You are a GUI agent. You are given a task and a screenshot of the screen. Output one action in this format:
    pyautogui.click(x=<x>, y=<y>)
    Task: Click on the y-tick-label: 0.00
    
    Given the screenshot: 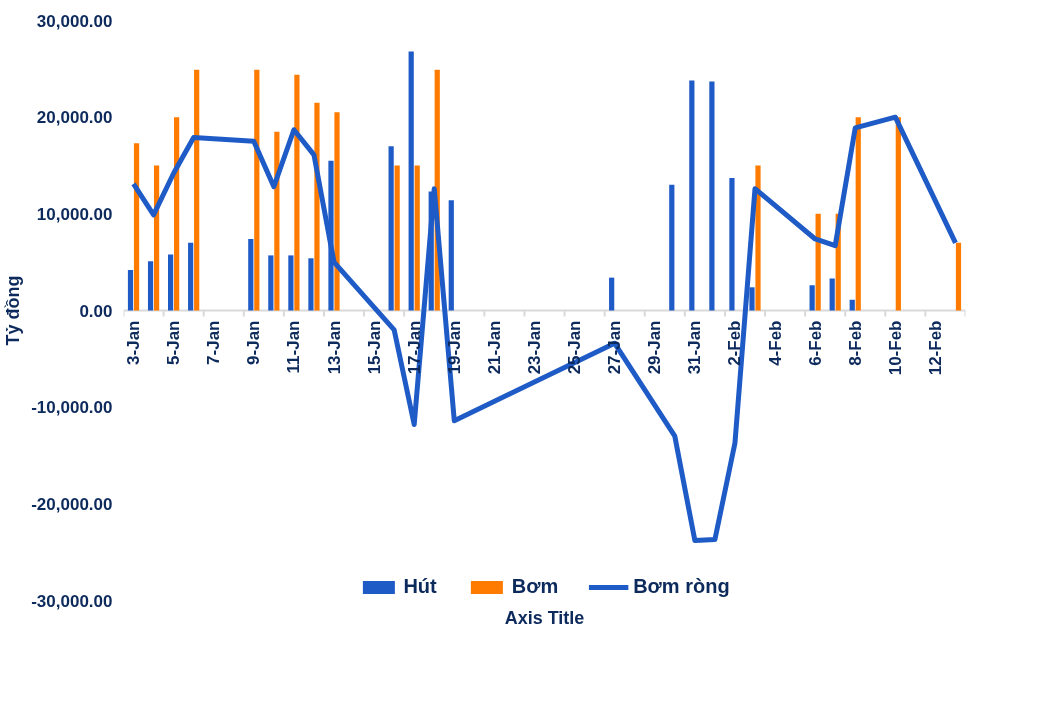 What is the action you would take?
    pyautogui.click(x=96, y=311)
    